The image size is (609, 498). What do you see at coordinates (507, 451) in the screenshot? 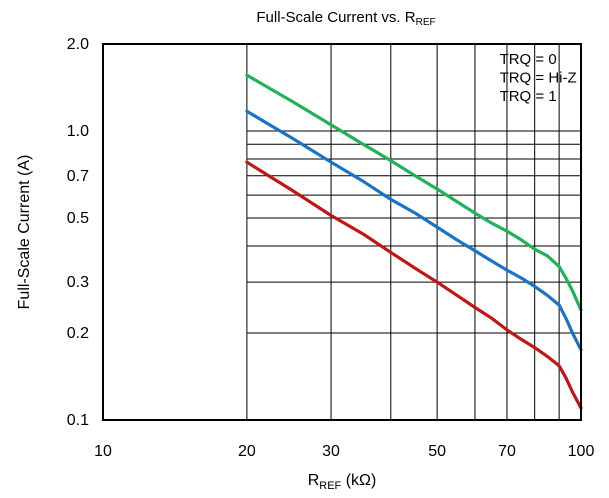
I see `x-tick-label: 70` at bounding box center [507, 451].